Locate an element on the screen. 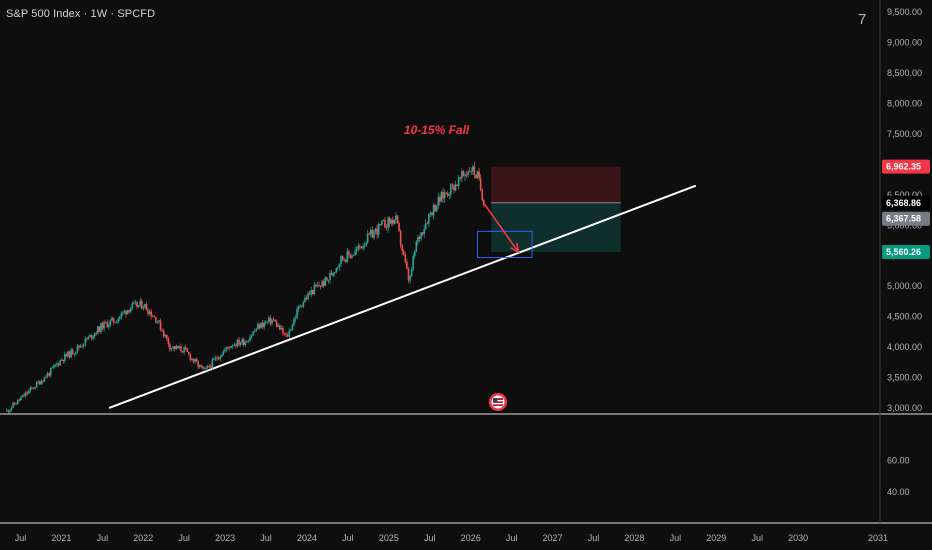 The image size is (932, 550). x-tick-label: 2025 is located at coordinates (389, 538).